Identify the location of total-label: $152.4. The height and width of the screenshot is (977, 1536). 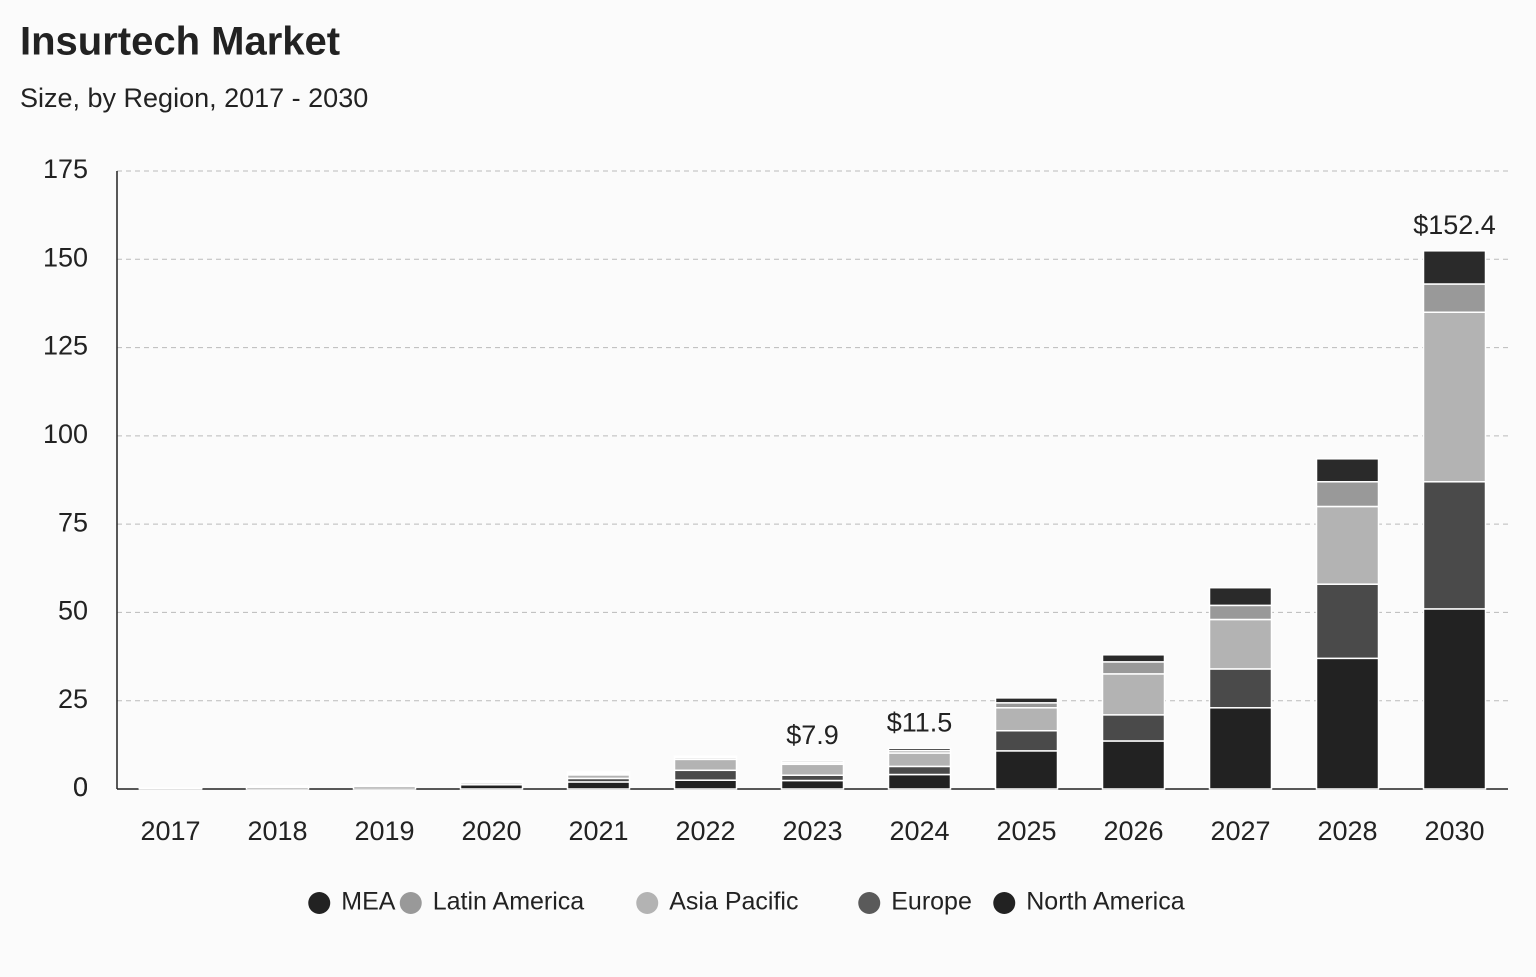
(1454, 225).